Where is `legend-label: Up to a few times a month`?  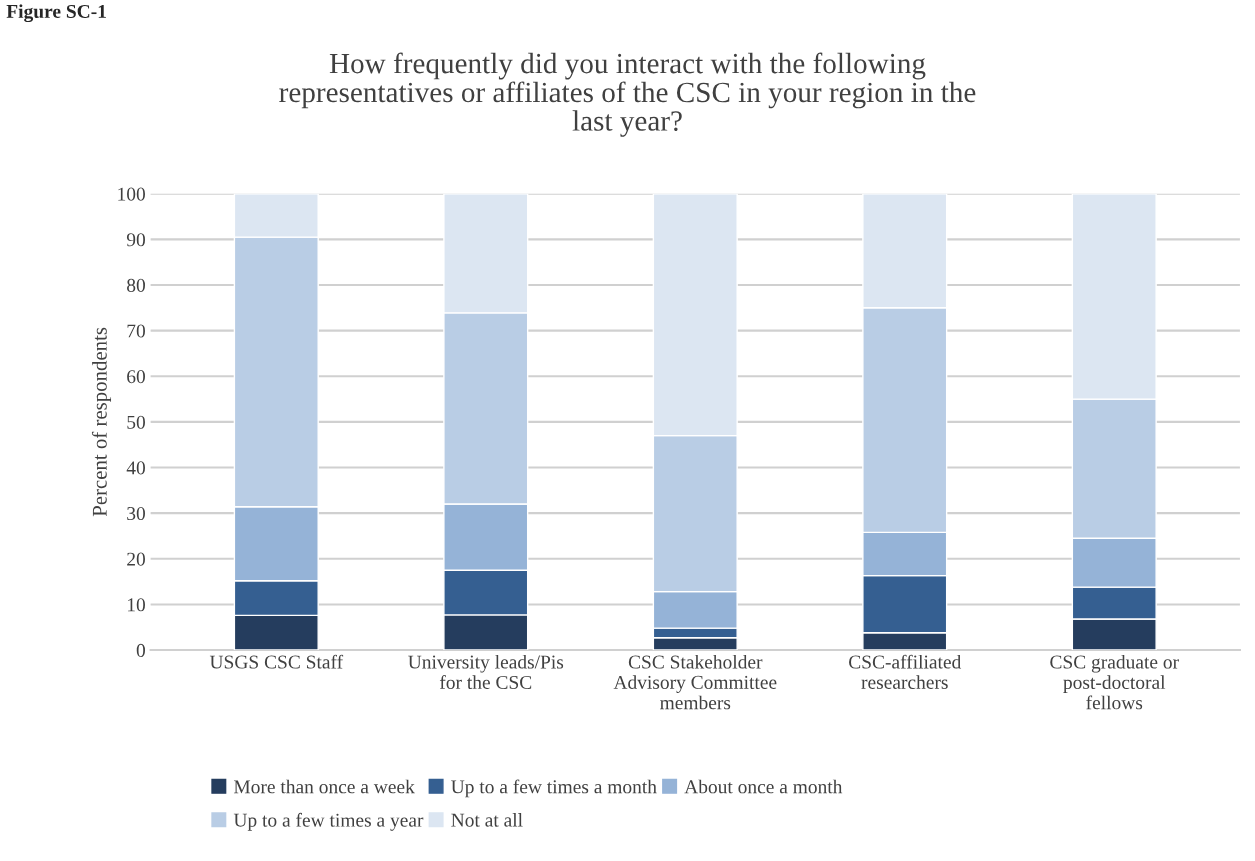 legend-label: Up to a few times a month is located at coordinates (554, 788).